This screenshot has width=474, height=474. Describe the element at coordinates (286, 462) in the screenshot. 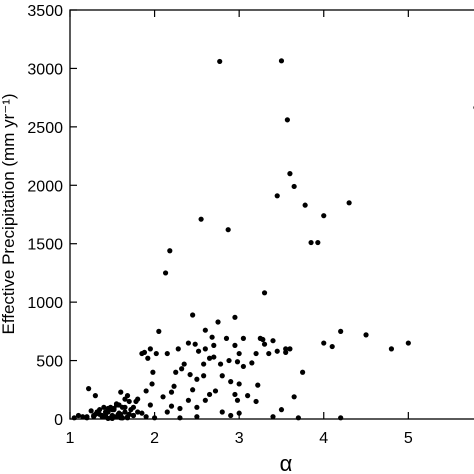

I see `x-axis-title: α` at that location.